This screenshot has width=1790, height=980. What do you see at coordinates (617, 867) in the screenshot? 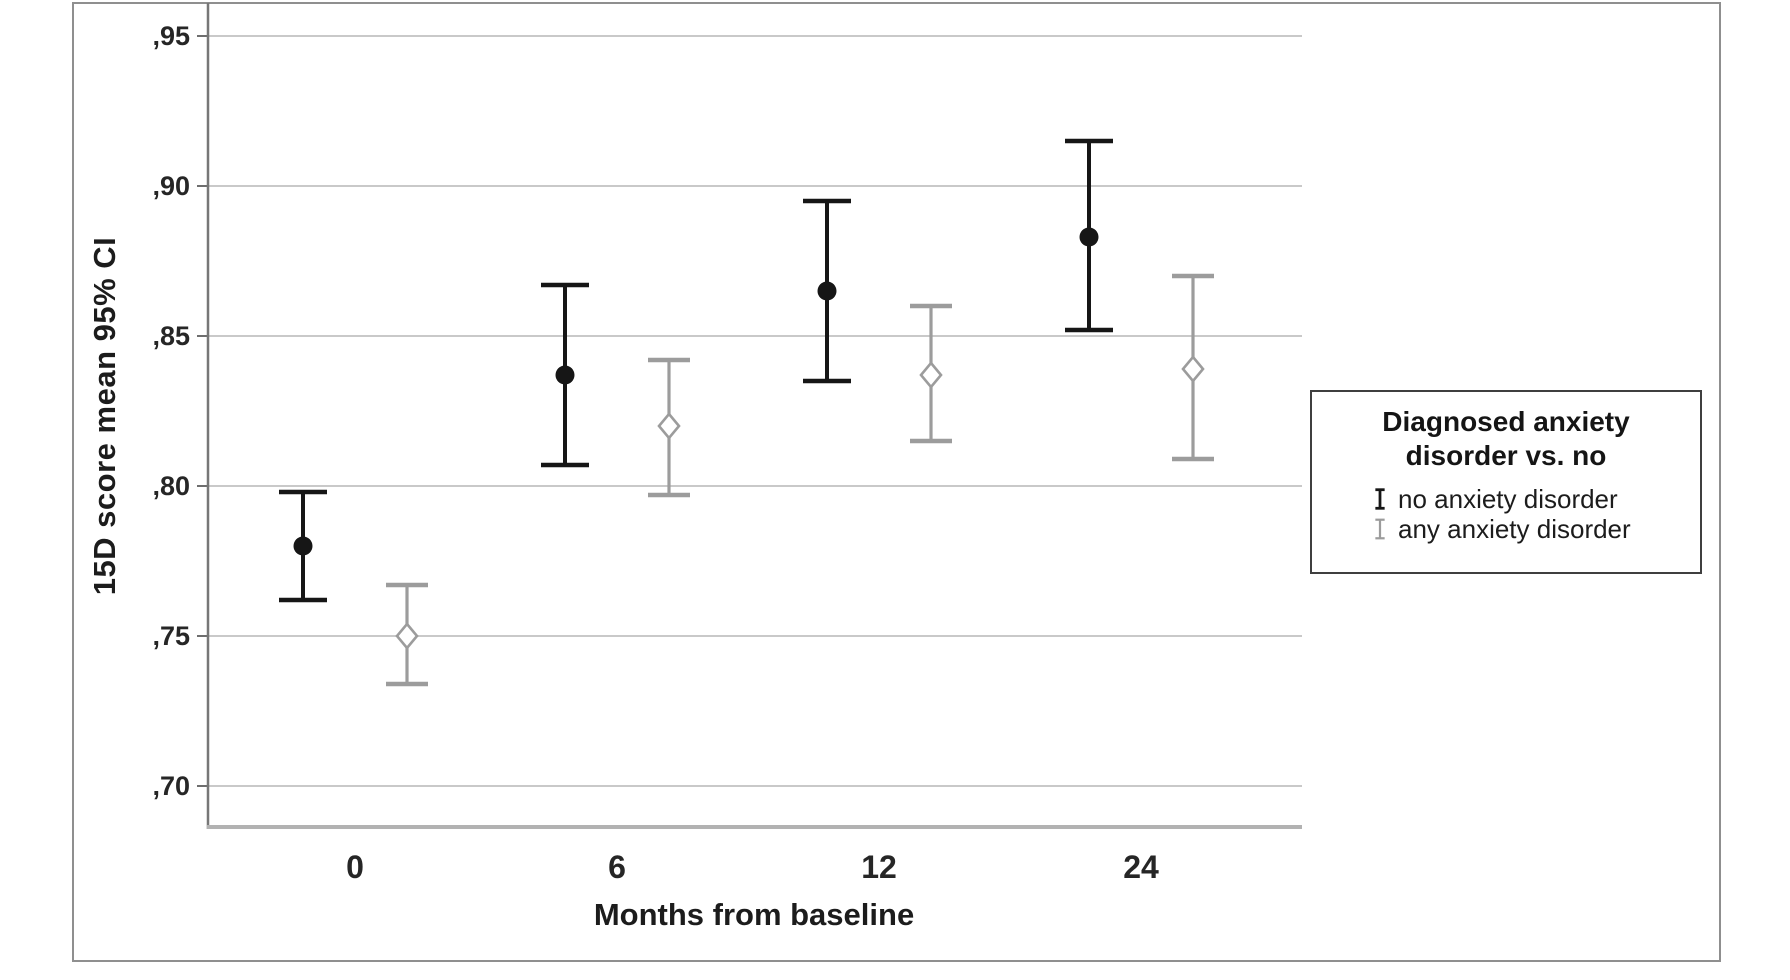
I see `svg-text: 6` at bounding box center [617, 867].